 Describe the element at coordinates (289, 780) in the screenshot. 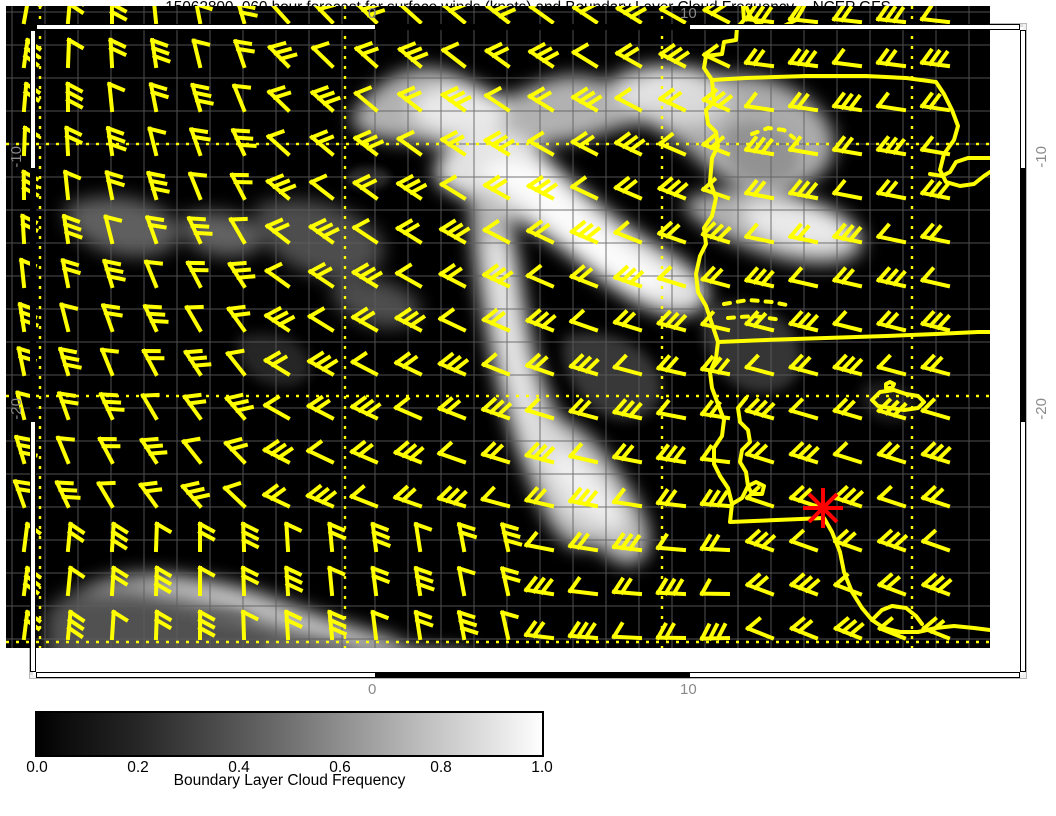

I see `colorbar-label: Boundary Layer Cloud Frequency` at that location.